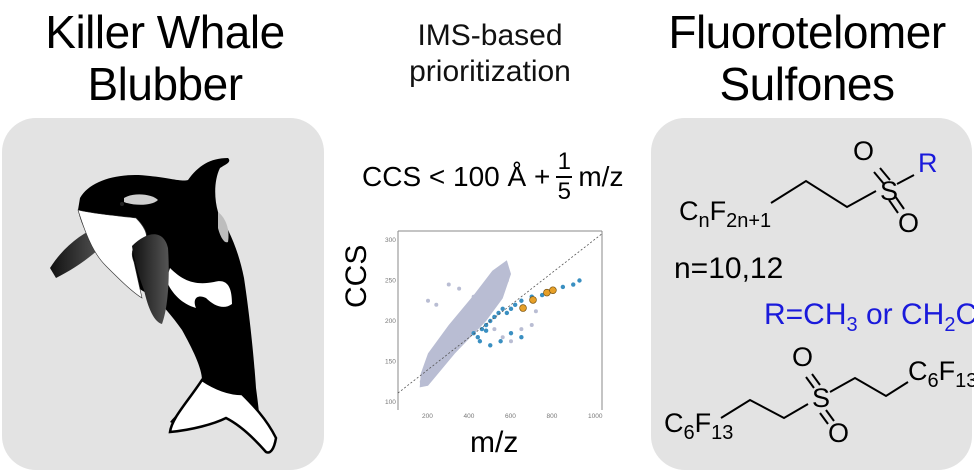 This screenshot has height=473, width=974. What do you see at coordinates (889, 191) in the screenshot?
I see `structure1-sulfur: S` at bounding box center [889, 191].